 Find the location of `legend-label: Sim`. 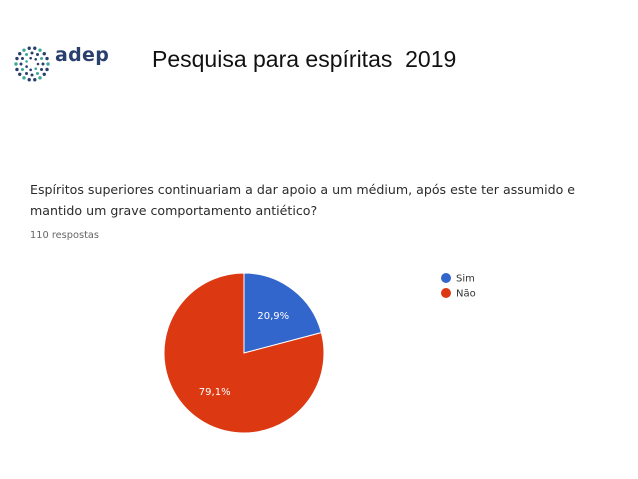

legend-label: Sim is located at coordinates (465, 279).